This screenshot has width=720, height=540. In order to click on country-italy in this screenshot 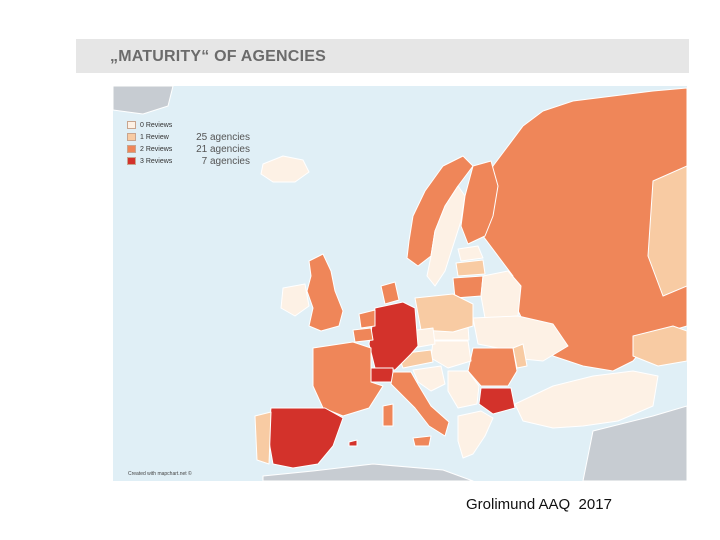, I will do `click(420, 404)`.